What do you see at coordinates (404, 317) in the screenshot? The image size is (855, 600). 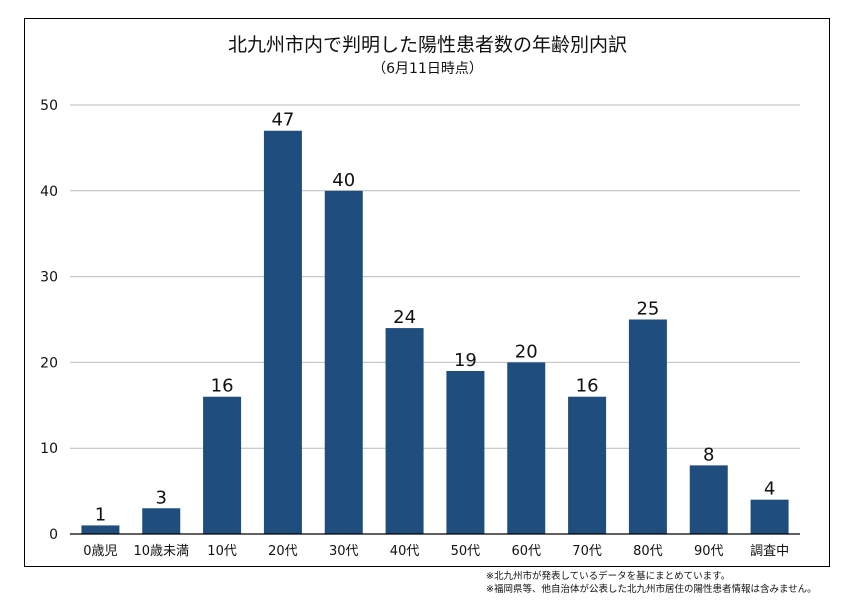 I see `data-label: 24` at bounding box center [404, 317].